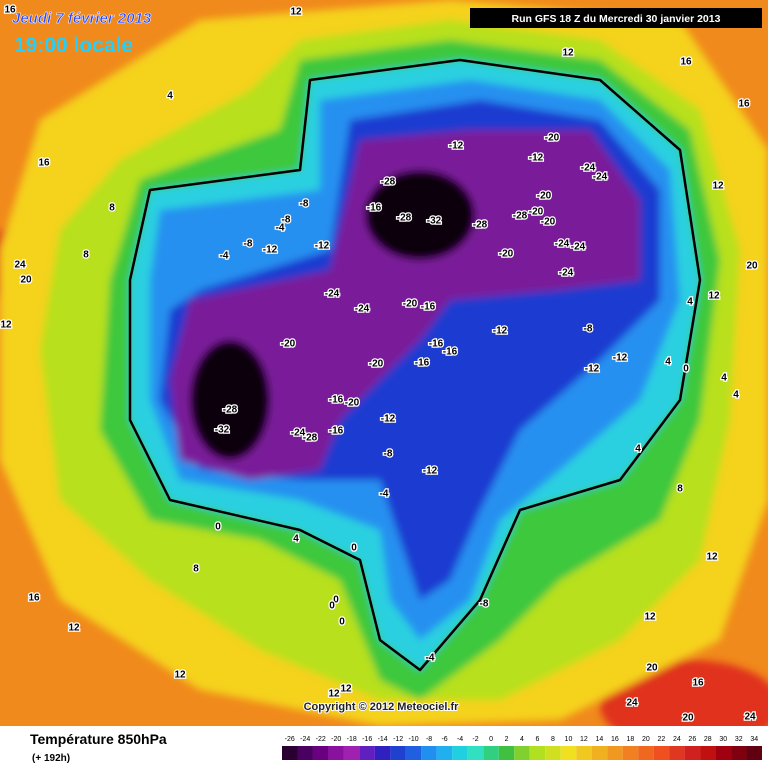 The width and height of the screenshot is (768, 773). I want to click on run: Run GFS 18 Z du Mercredi 30 janvier 2013, so click(616, 19).